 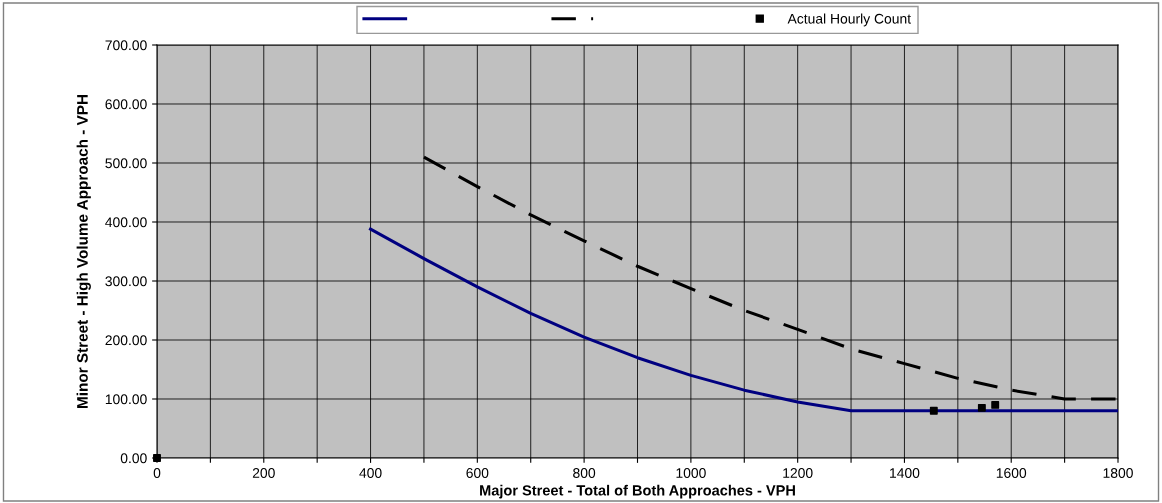 What do you see at coordinates (798, 473) in the screenshot?
I see `x-tick-label: 1200` at bounding box center [798, 473].